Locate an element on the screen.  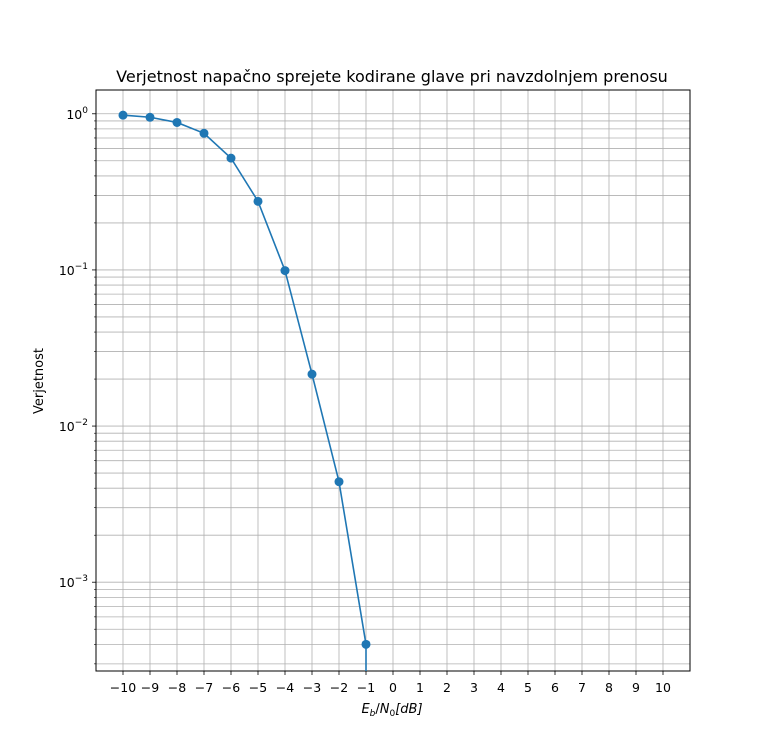
x-ticks: −10 −9 −8 −7 −6 −5 −4 −3 −2 −1 0 1 2 3 4 5 6 7 8 9 10 is located at coordinates (390, 683).